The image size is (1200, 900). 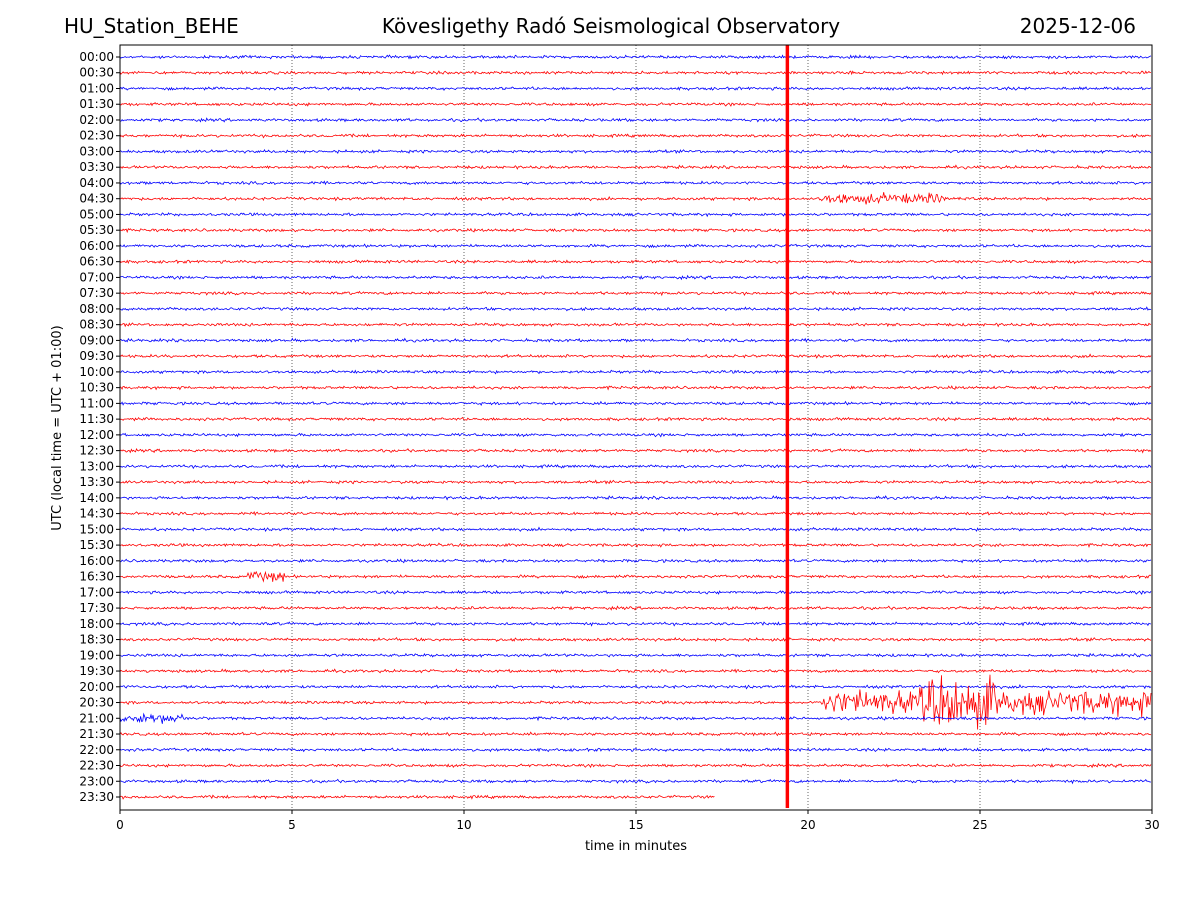 I want to click on y-tick-label: 17:30, so click(x=96, y=608).